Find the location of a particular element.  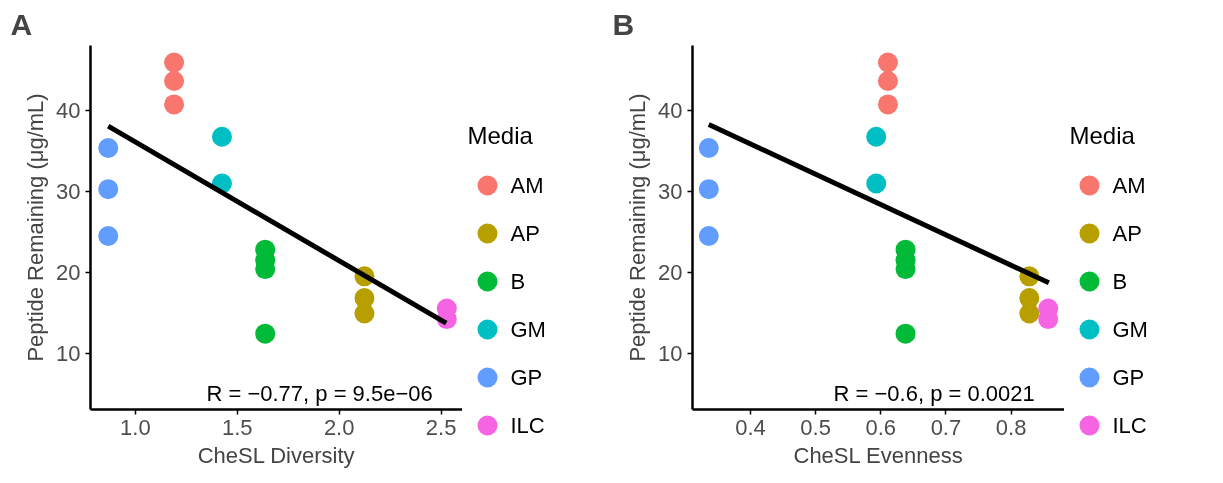

x-tick-label: 0.6 is located at coordinates (881, 427).